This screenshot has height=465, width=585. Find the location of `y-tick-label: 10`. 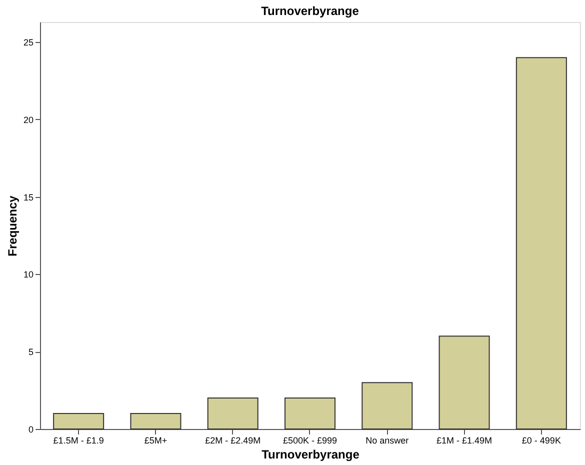

y-tick-label: 10 is located at coordinates (28, 275).